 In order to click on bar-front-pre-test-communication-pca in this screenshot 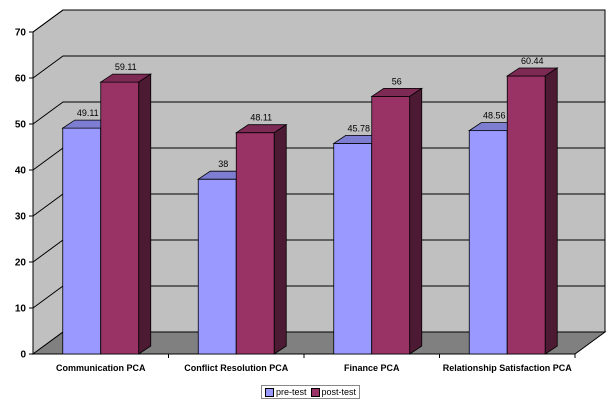, I will do `click(82, 241)`.